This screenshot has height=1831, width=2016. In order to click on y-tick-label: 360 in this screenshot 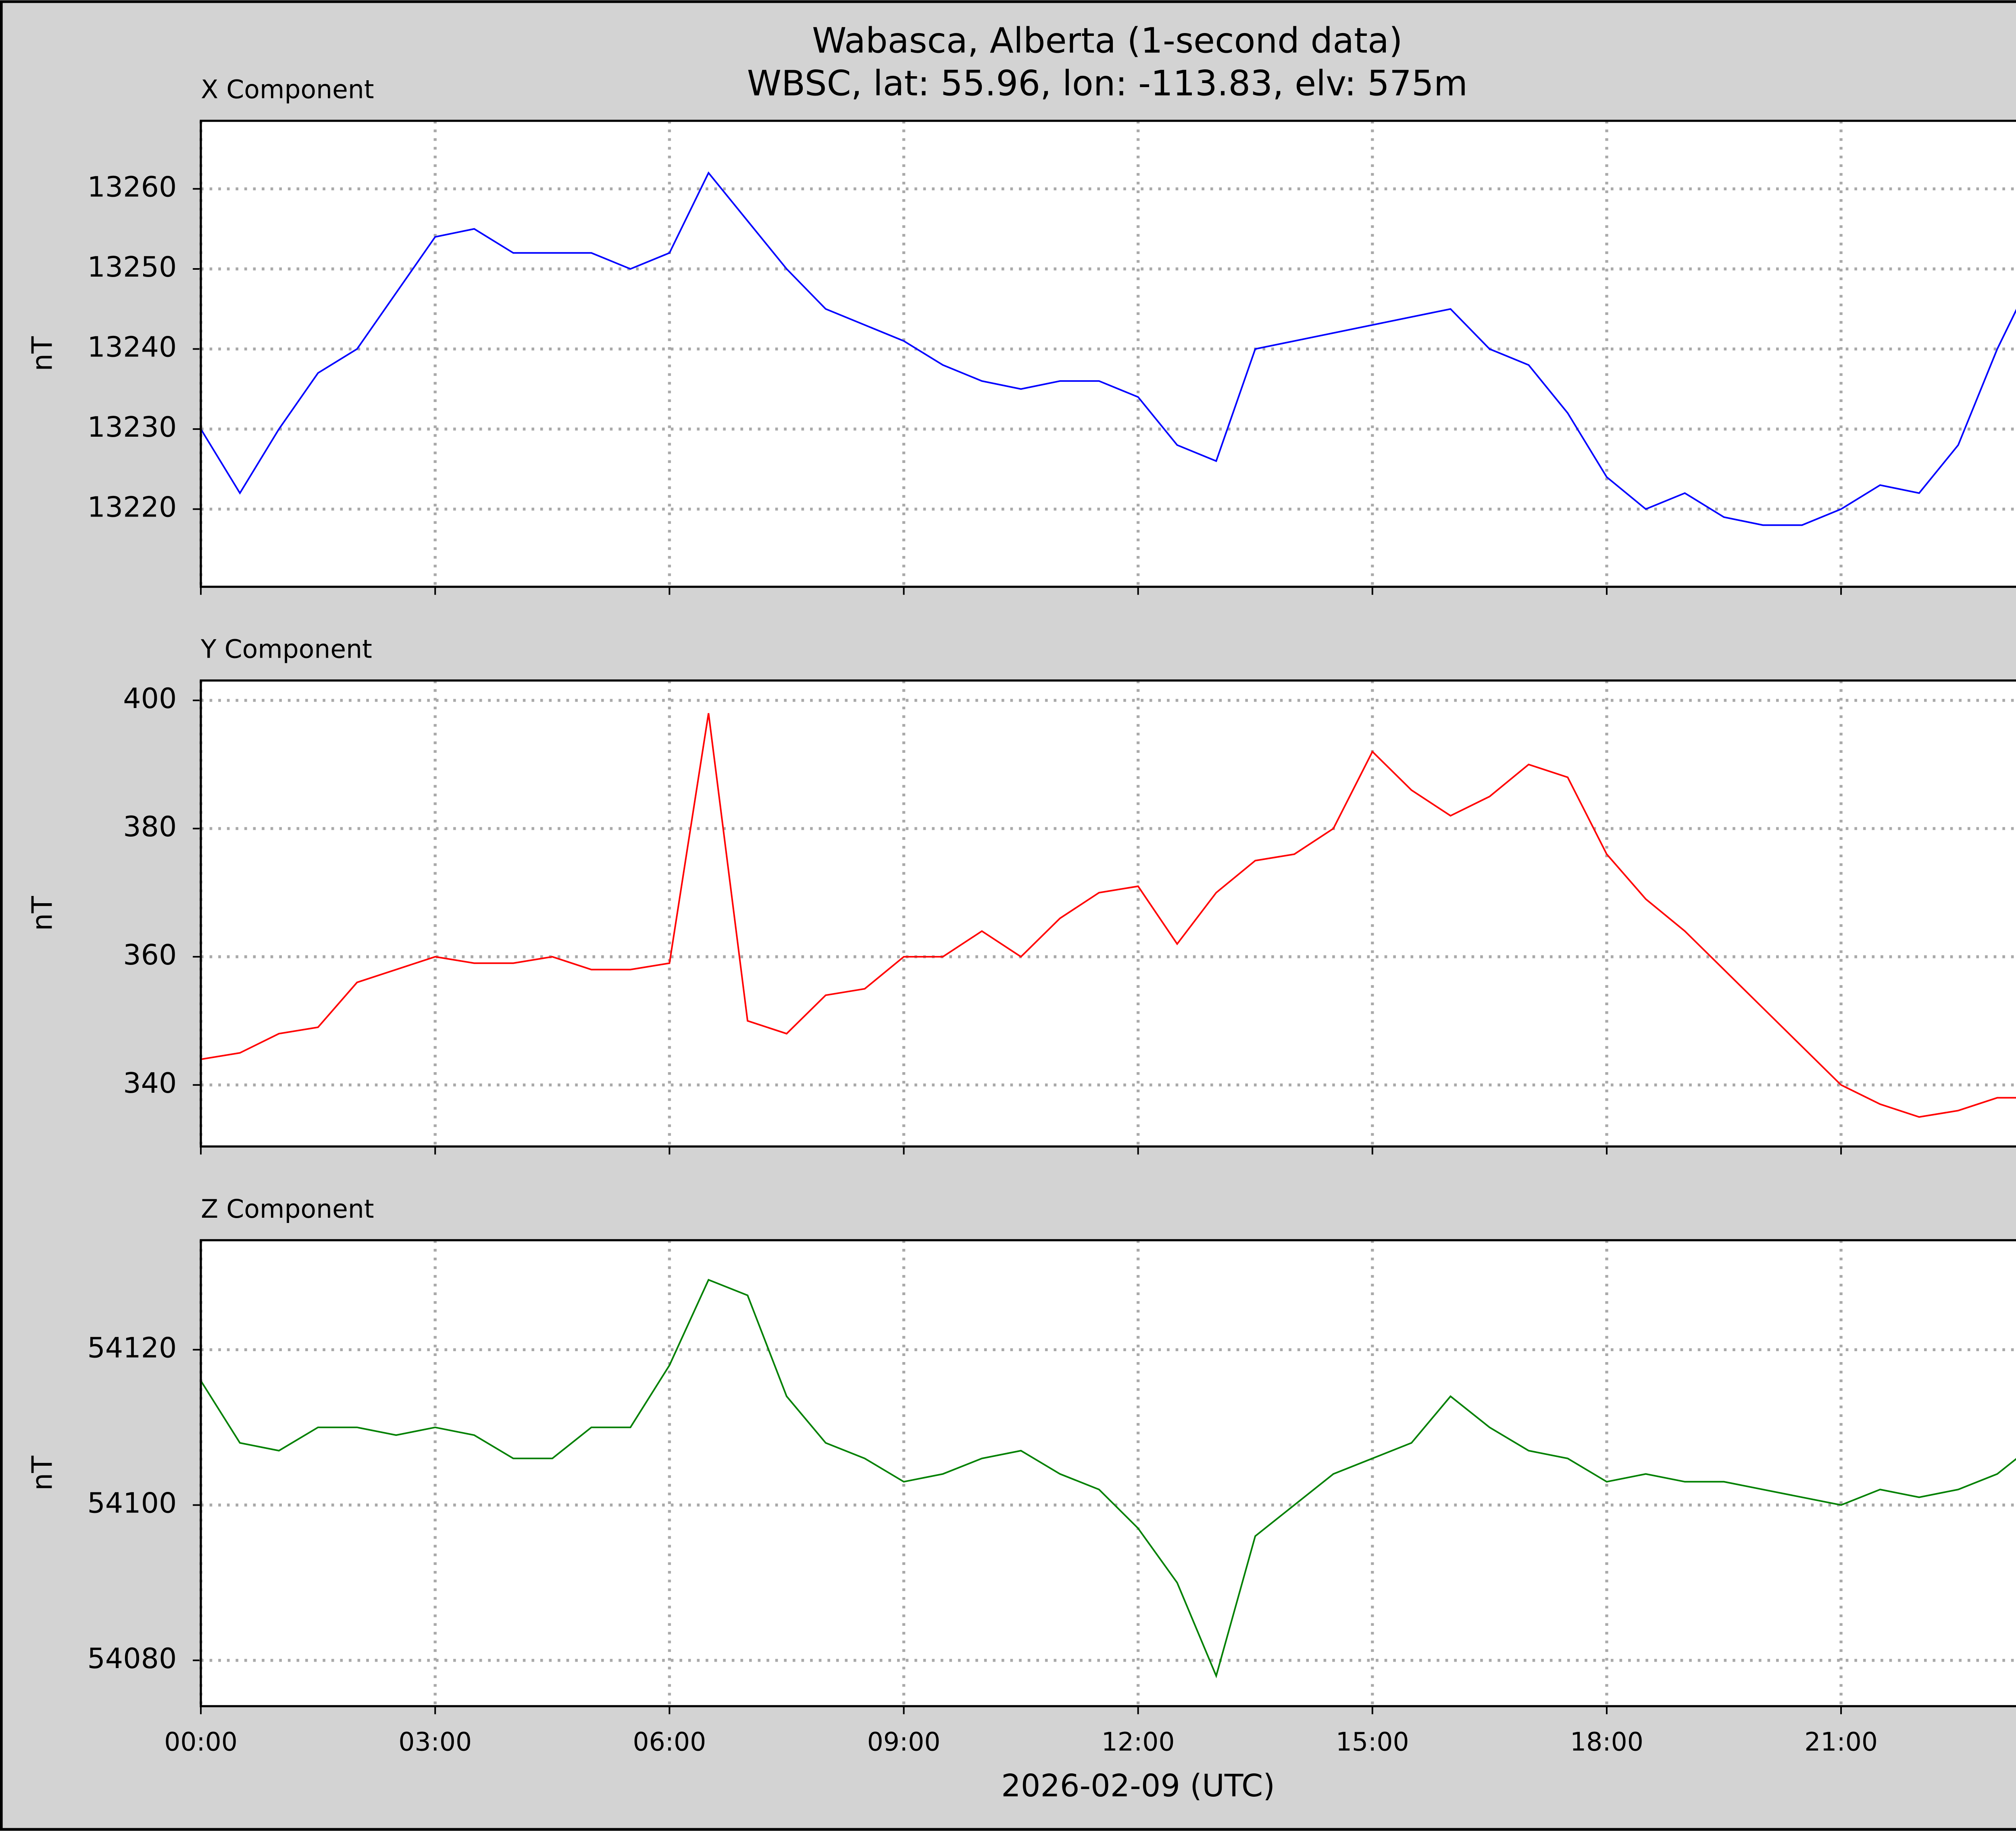, I will do `click(150, 955)`.